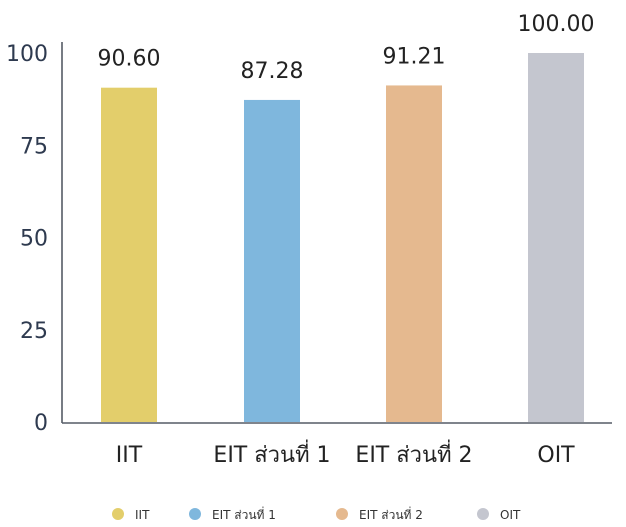  Describe the element at coordinates (556, 24) in the screenshot. I see `data-label: 100.00` at that location.